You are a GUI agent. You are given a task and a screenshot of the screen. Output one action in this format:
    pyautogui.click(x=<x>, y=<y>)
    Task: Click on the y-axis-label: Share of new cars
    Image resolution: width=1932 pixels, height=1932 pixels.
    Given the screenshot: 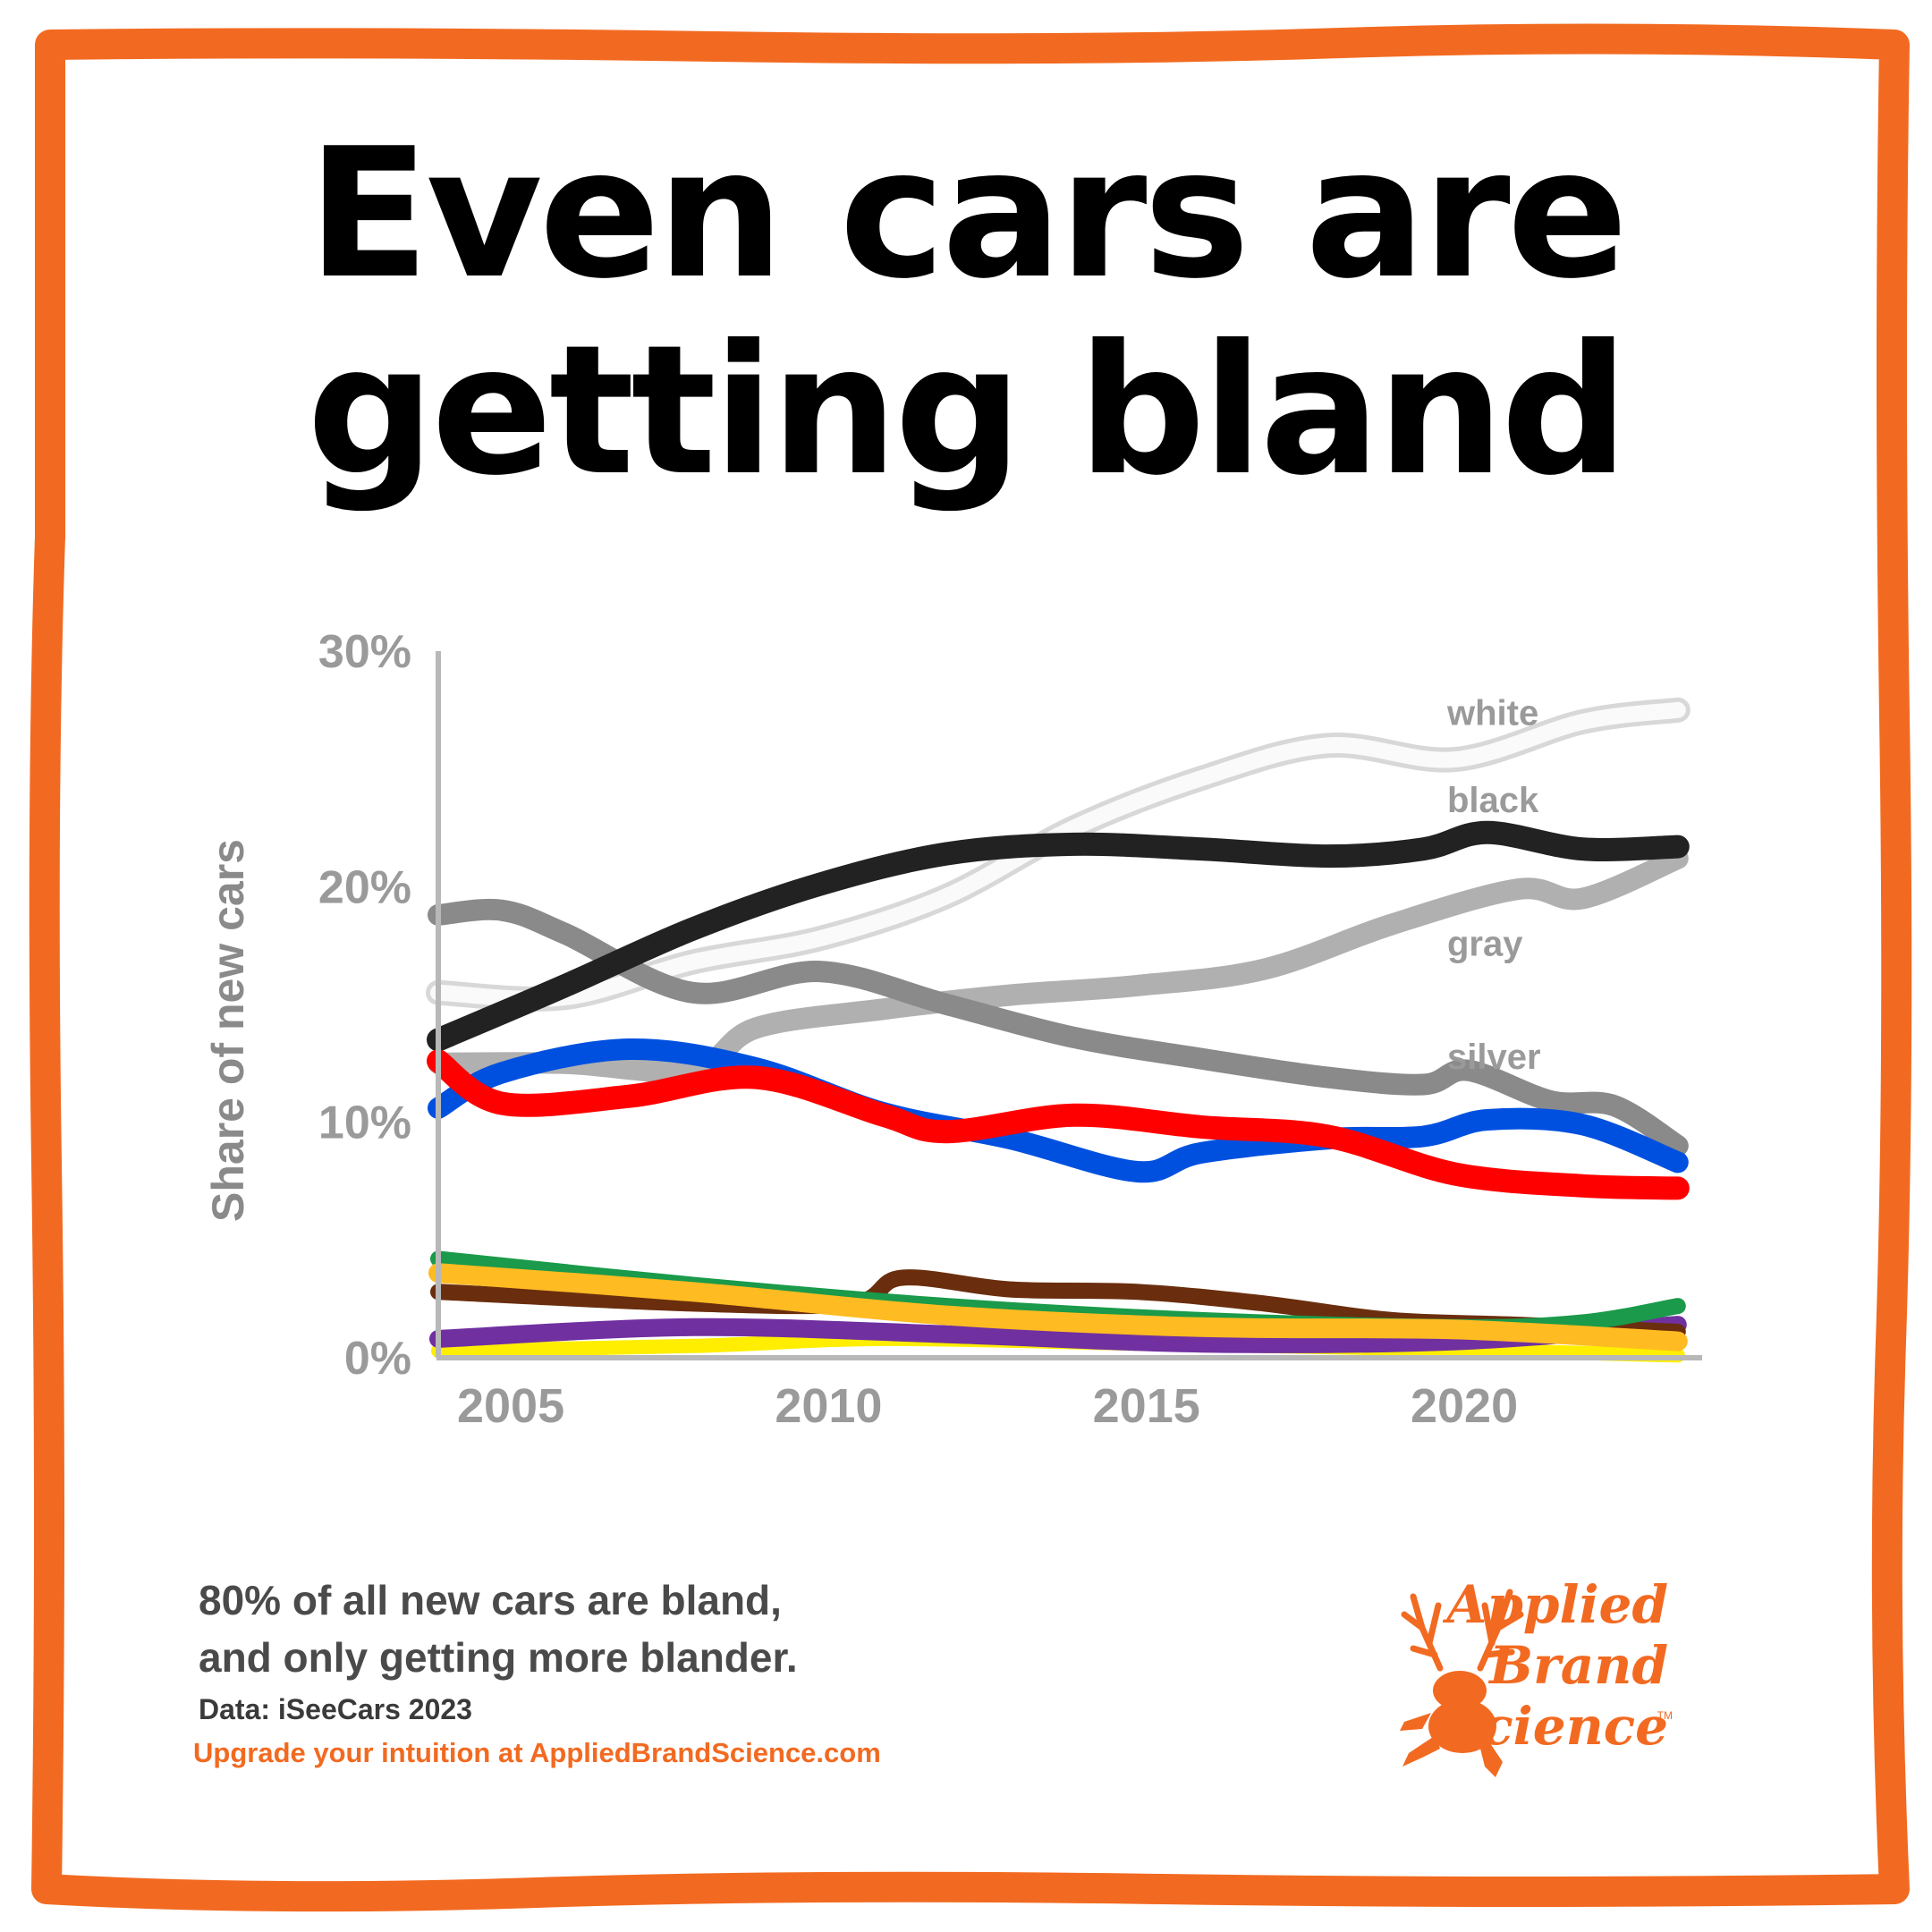 What is the action you would take?
    pyautogui.click(x=228, y=1030)
    